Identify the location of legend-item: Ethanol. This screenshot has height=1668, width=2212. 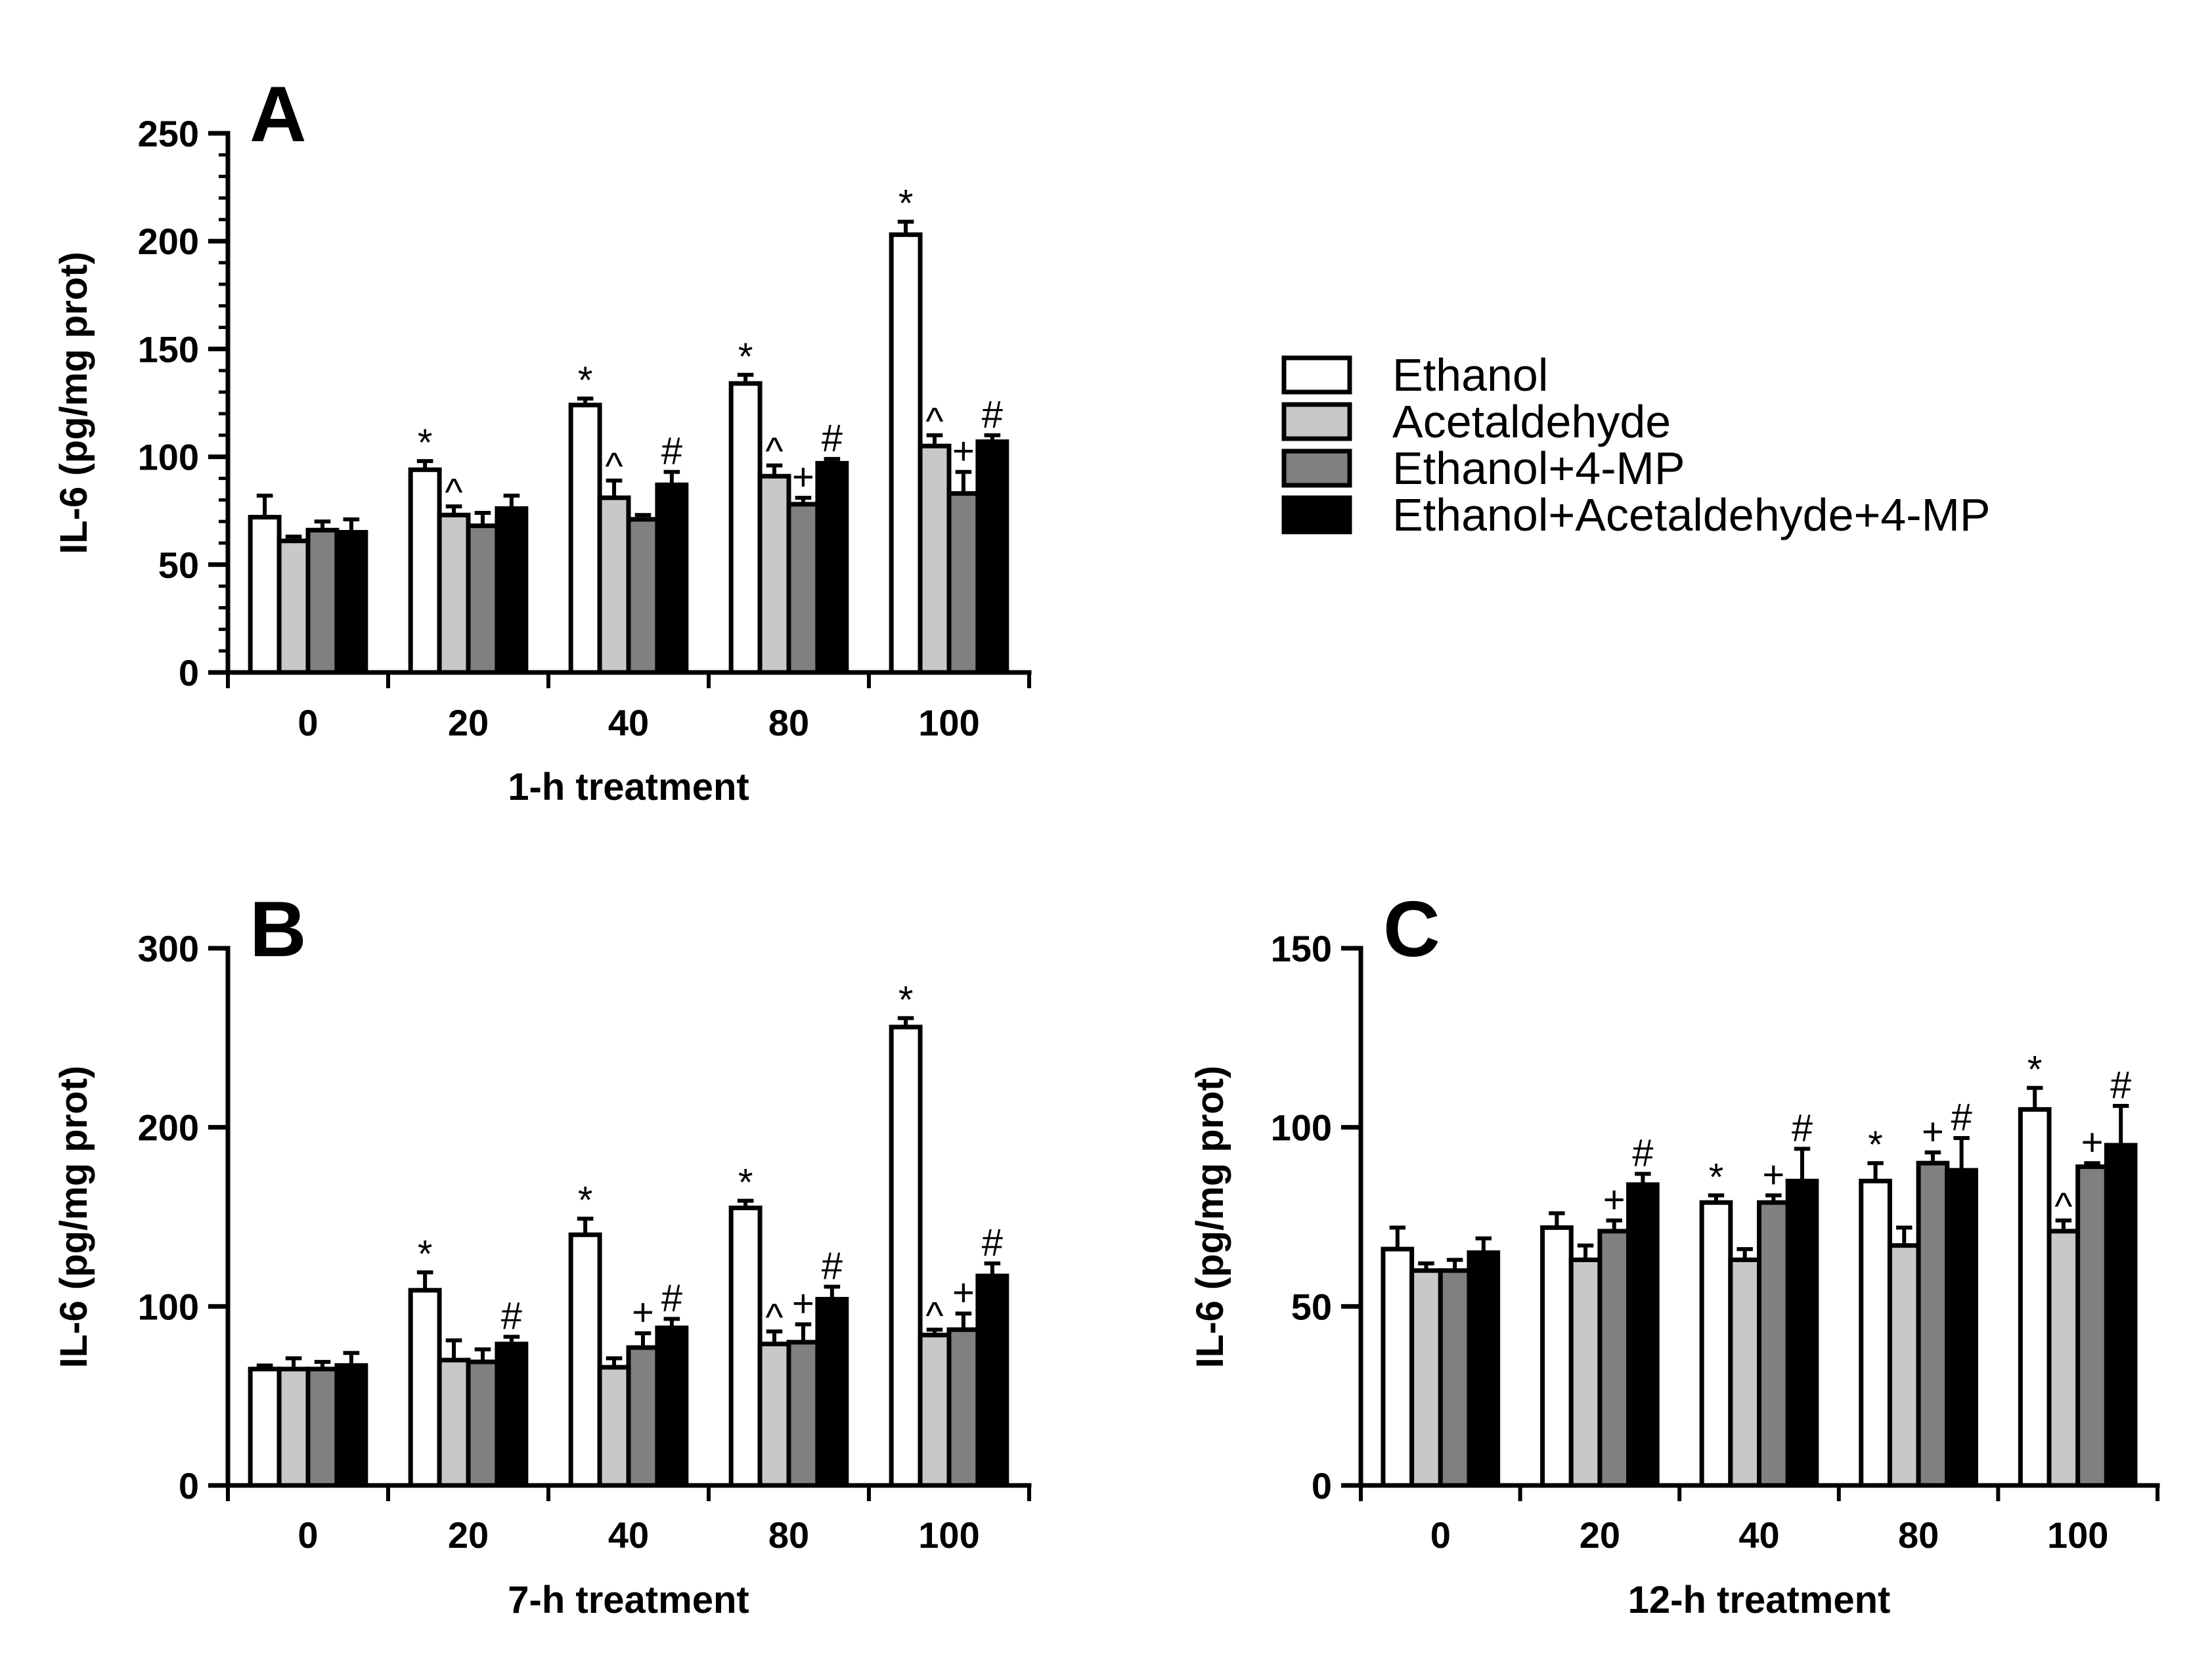
(1414, 375).